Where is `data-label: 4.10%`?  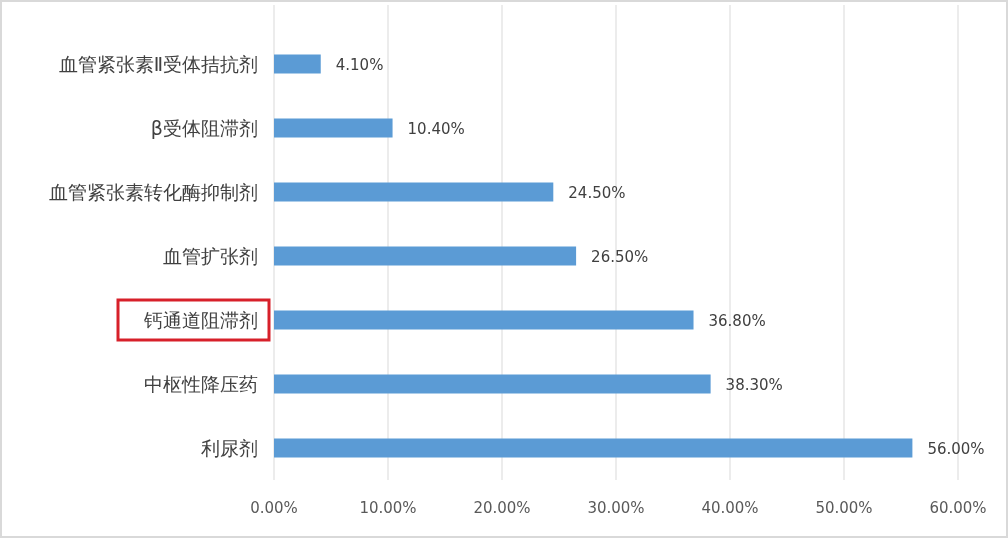 data-label: 4.10% is located at coordinates (359, 65).